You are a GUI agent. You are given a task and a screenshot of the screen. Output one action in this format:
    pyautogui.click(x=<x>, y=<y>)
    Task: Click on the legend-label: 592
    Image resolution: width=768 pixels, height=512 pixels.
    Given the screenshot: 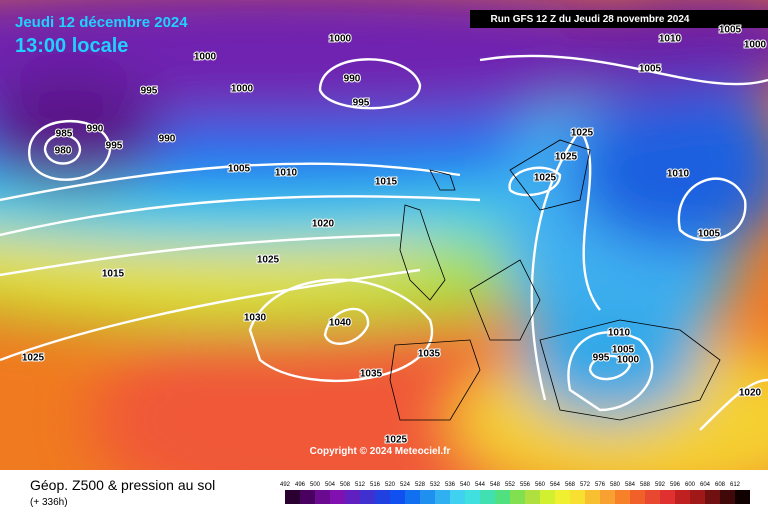 What is the action you would take?
    pyautogui.click(x=660, y=485)
    